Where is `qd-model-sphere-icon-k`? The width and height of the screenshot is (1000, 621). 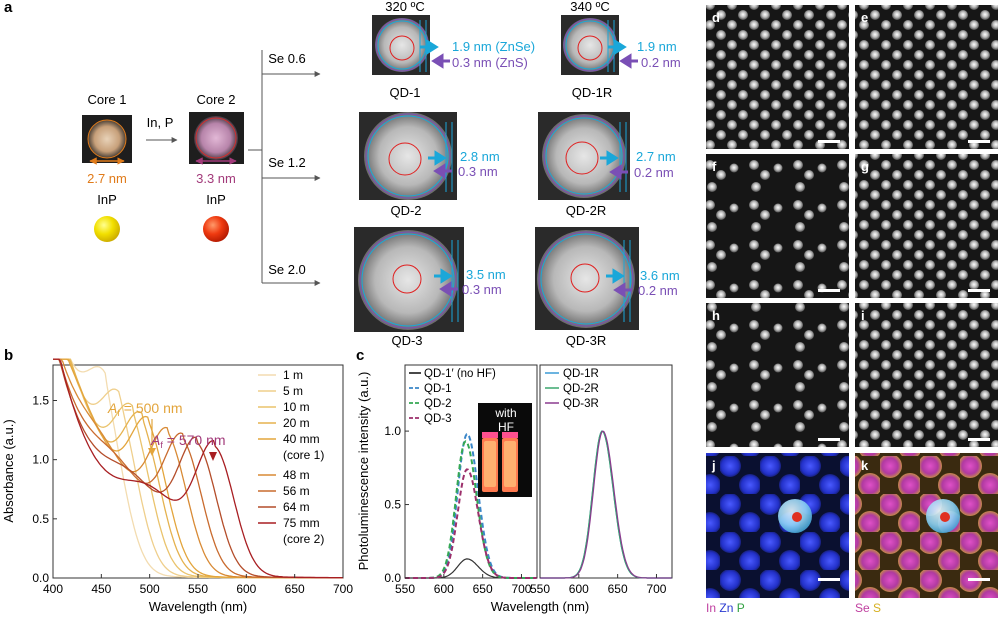 qd-model-sphere-icon-k is located at coordinates (943, 516).